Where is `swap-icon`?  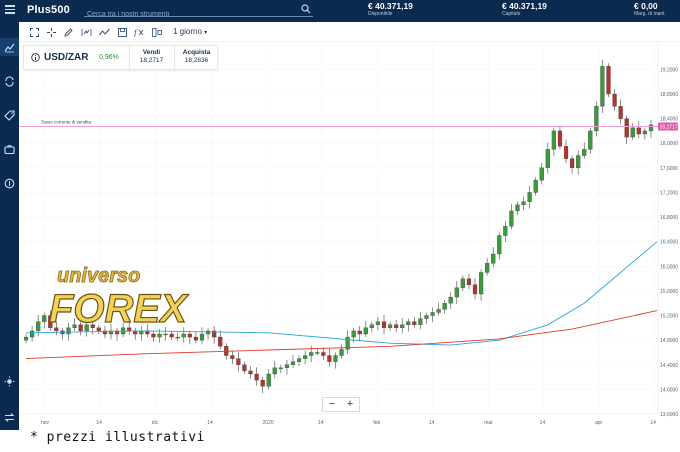 swap-icon is located at coordinates (9, 417).